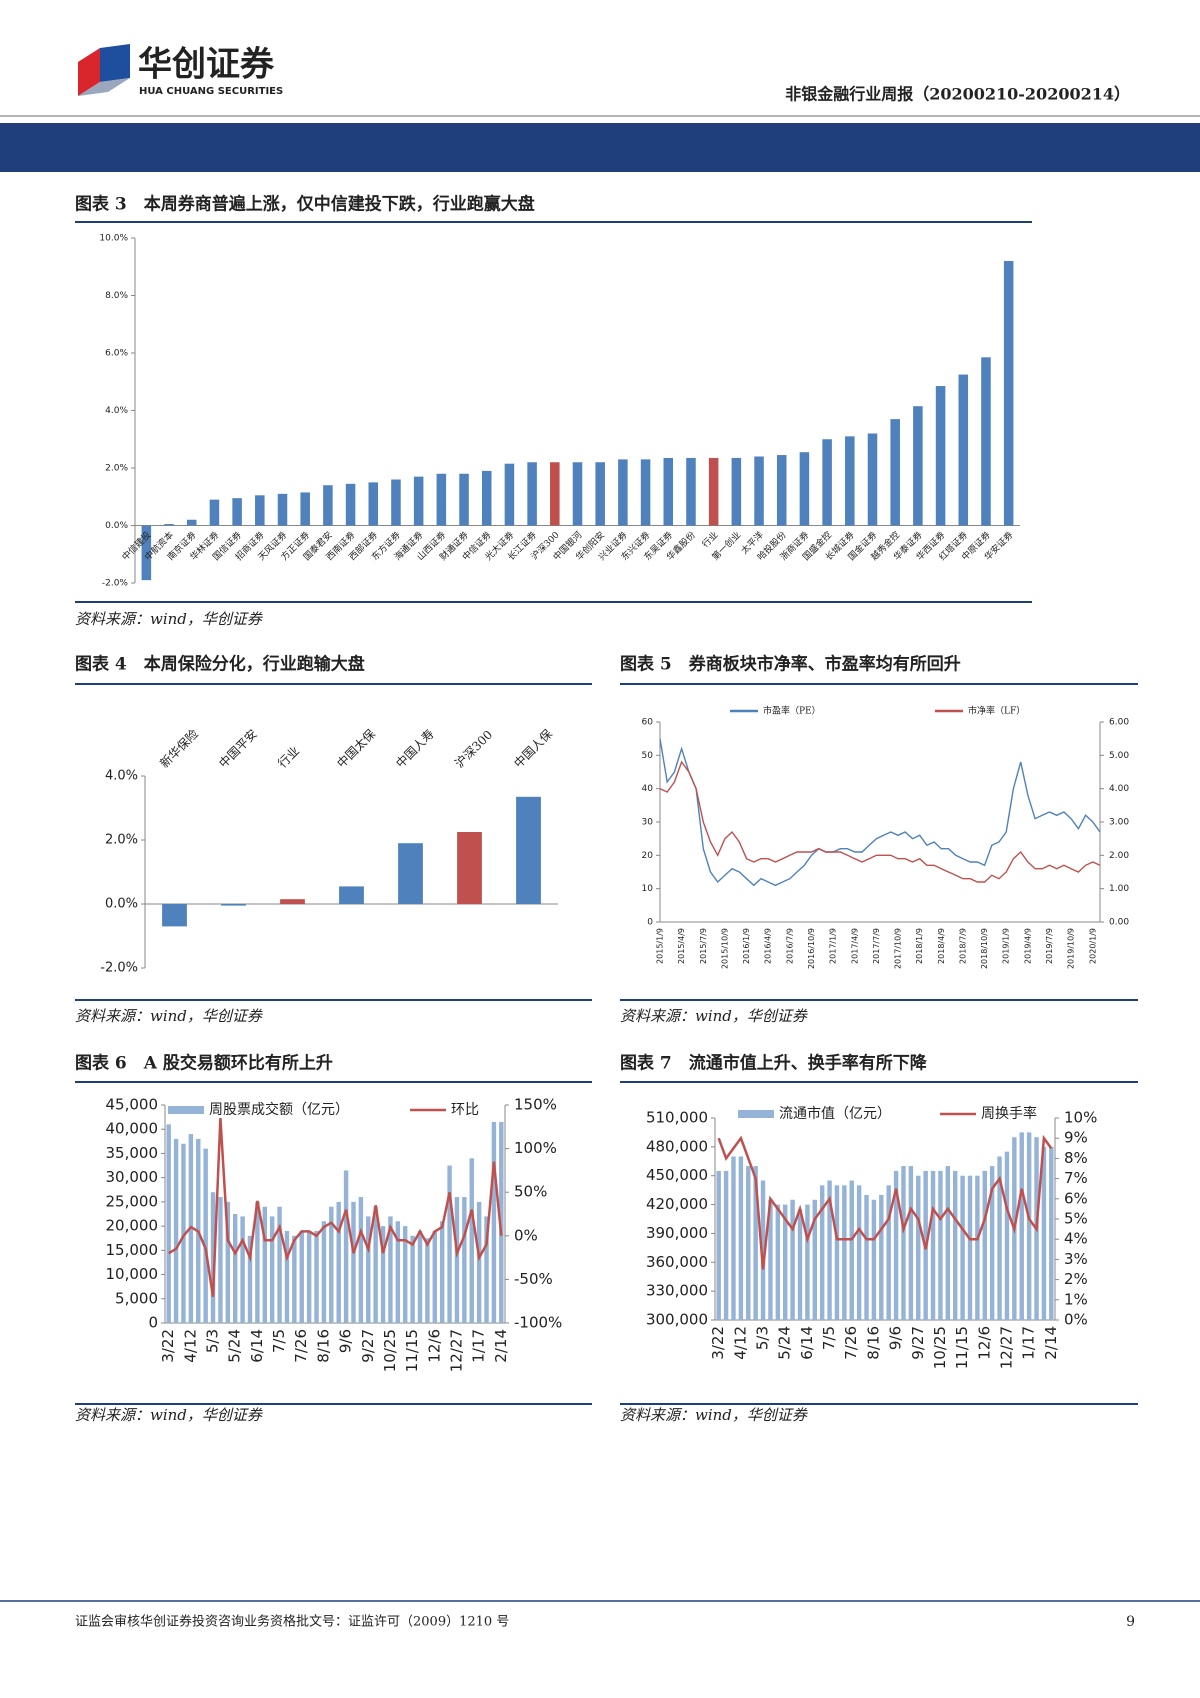 The width and height of the screenshot is (1200, 1698). What do you see at coordinates (996, 711) in the screenshot?
I see `legend-label: 市净率（LF）` at bounding box center [996, 711].